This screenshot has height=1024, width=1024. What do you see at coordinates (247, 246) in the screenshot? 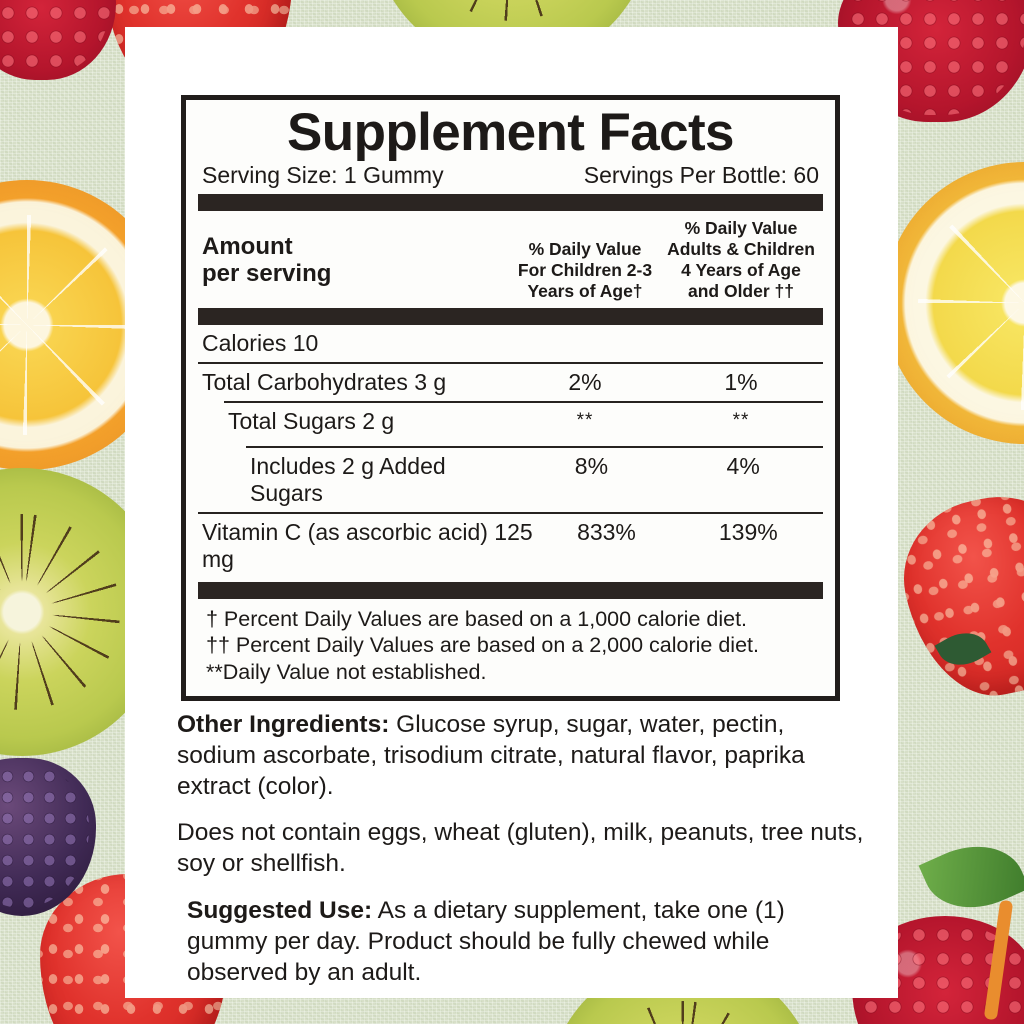
I see `amount-line-1: Amount` at bounding box center [247, 246].